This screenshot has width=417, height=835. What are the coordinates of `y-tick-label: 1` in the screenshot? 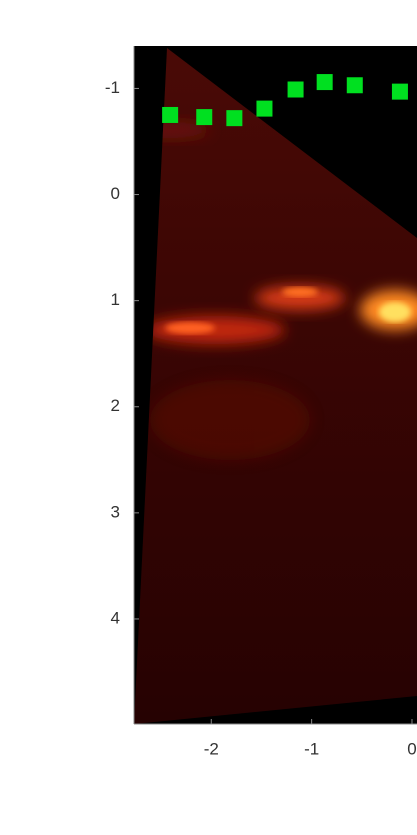 It's located at (115, 299).